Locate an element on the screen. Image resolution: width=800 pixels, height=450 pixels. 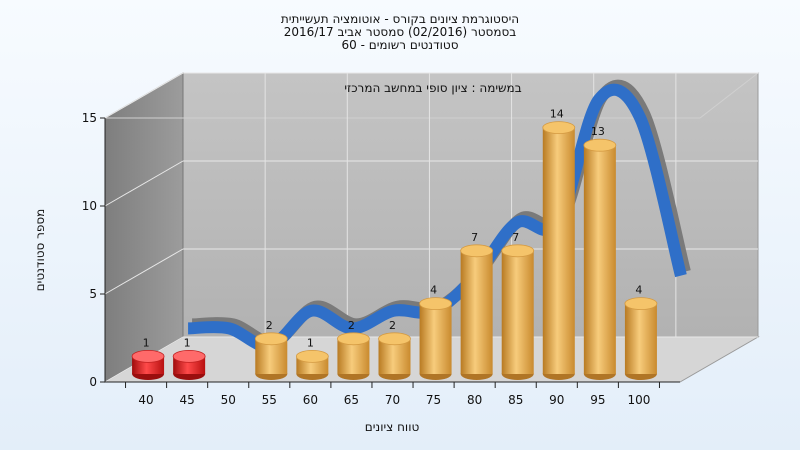
x-tick-label: 60 is located at coordinates (310, 400).